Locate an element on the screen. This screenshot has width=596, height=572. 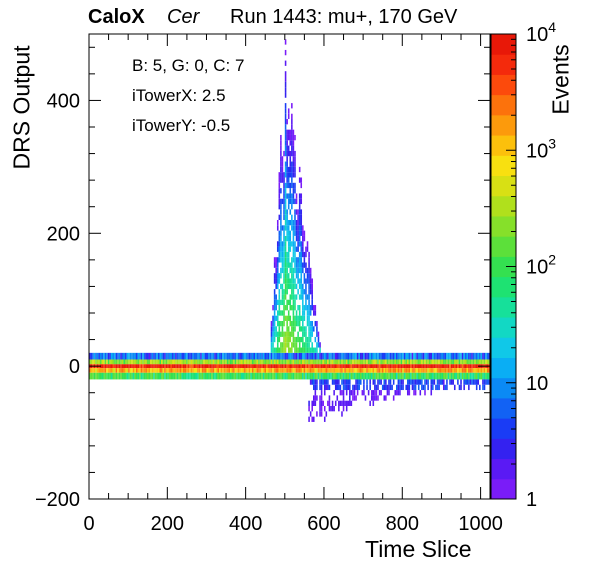
color-scale-step is located at coordinates (503, 246).